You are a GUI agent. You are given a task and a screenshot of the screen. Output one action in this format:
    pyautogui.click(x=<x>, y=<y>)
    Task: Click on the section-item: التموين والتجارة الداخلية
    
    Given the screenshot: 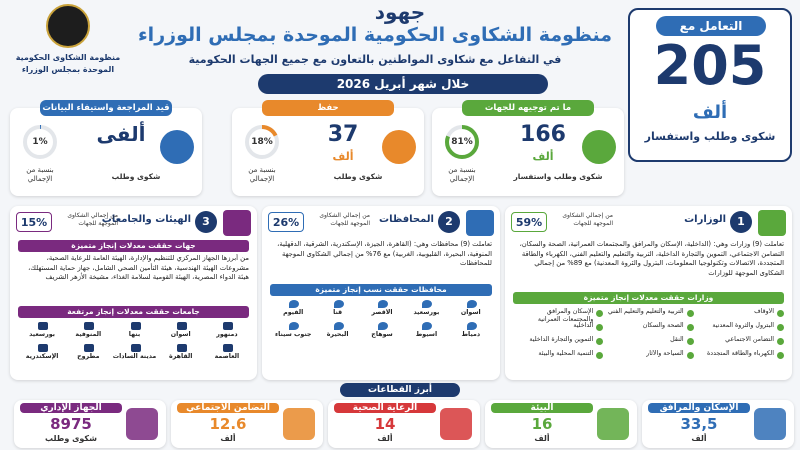 What is the action you would take?
    pyautogui.click(x=559, y=342)
    